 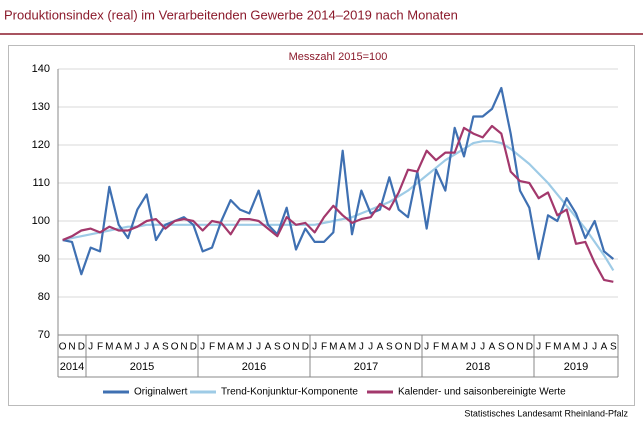 What do you see at coordinates (161, 392) in the screenshot?
I see `legend-label: Originalwert` at bounding box center [161, 392].